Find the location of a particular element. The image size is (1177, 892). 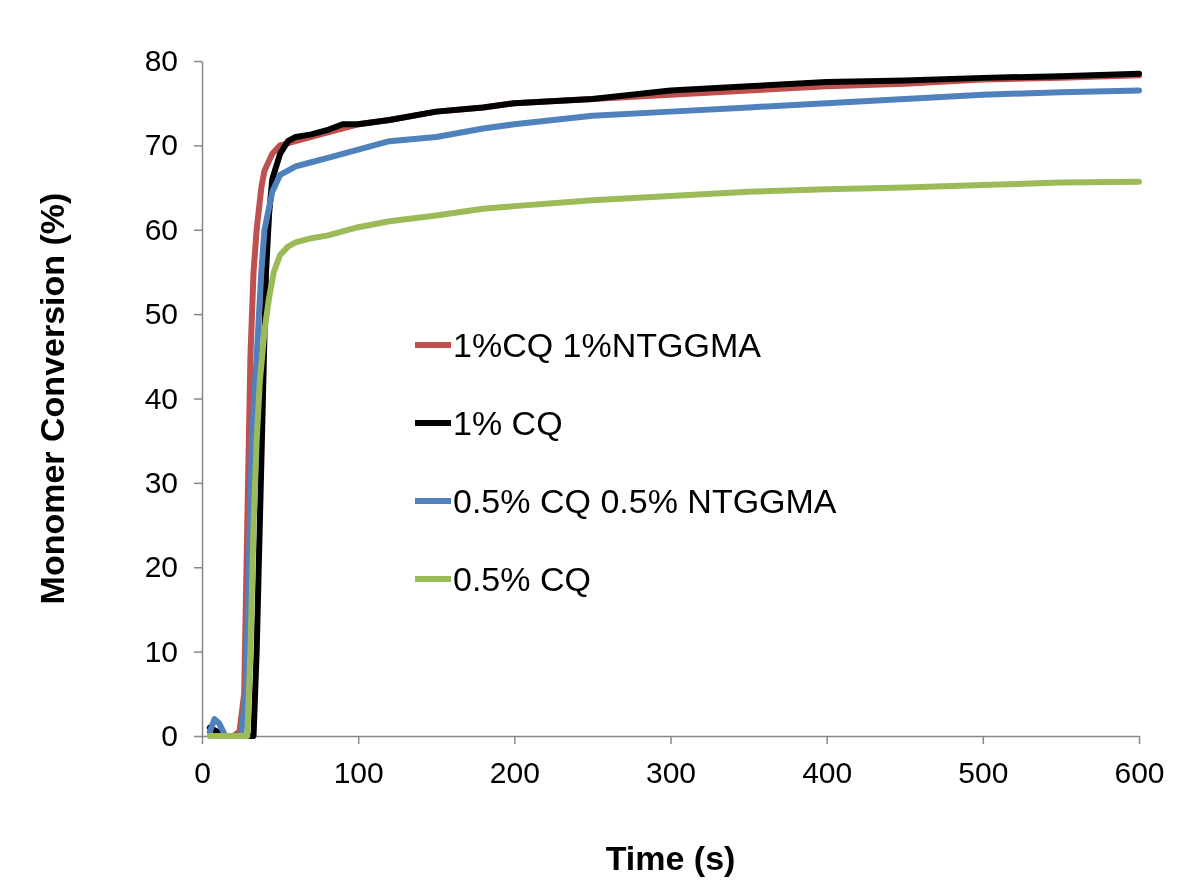

y-tick-label: 50 is located at coordinates (161, 314).